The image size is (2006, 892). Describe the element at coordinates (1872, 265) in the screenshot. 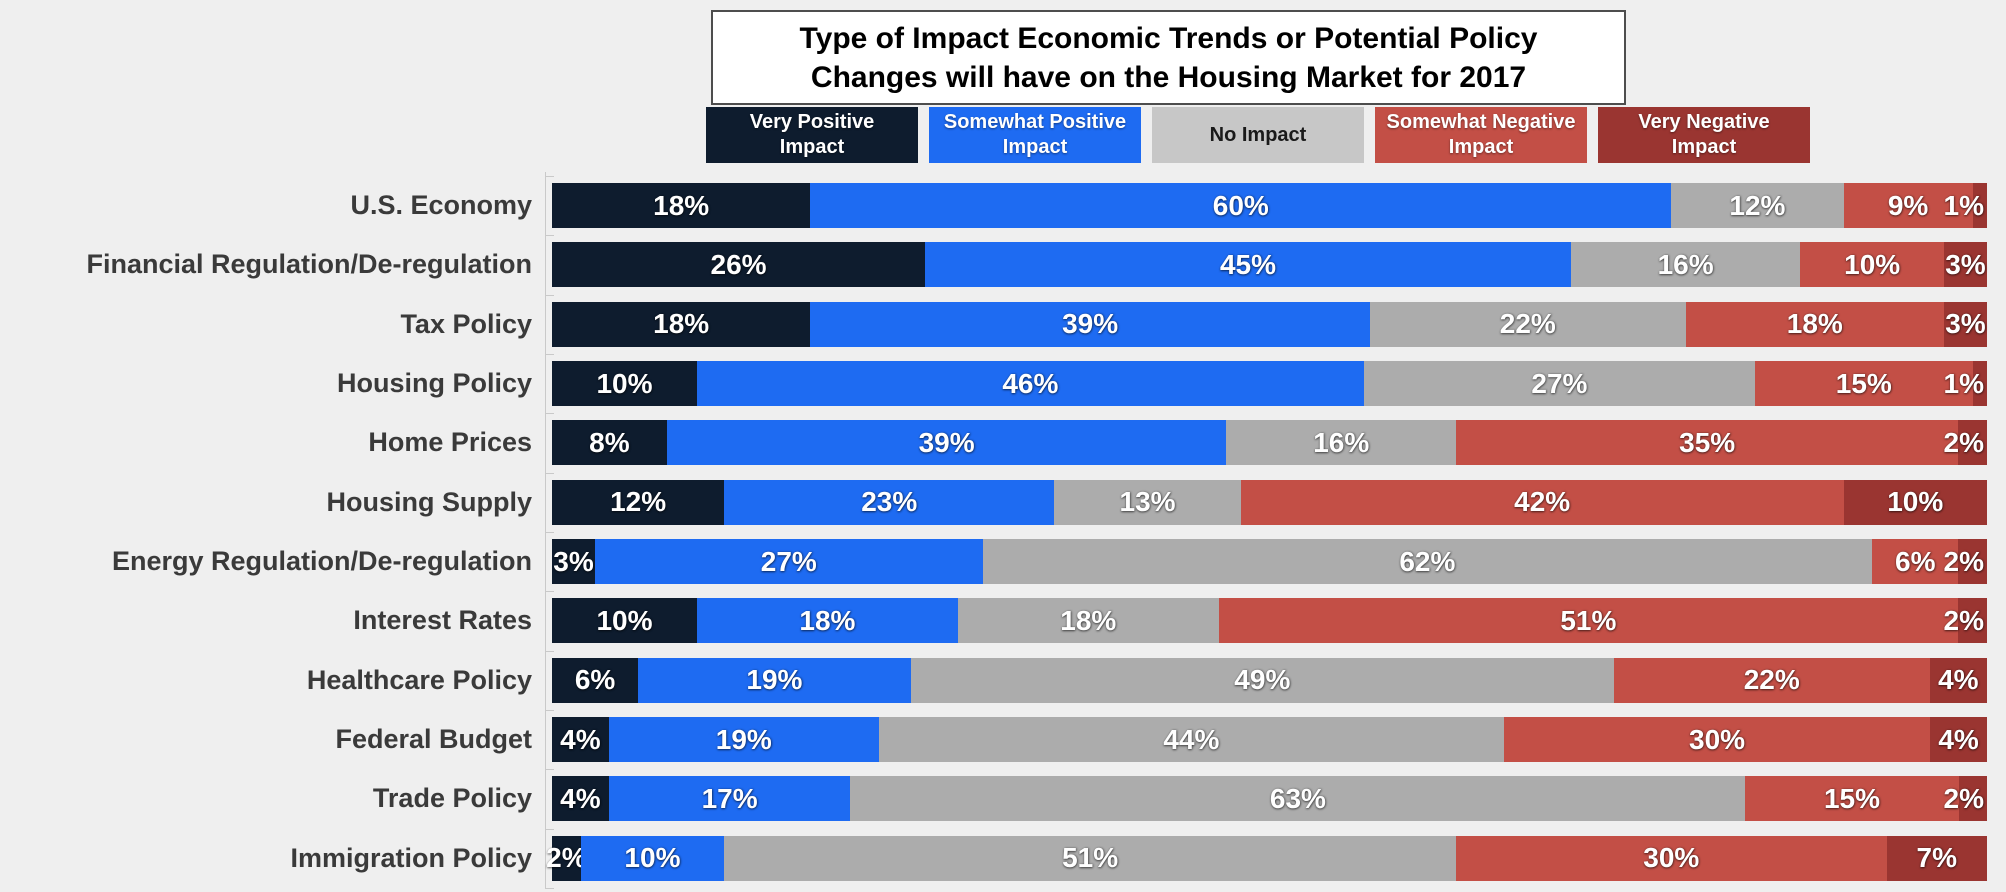

I see `bar-segment-somewhat-negative-impact: 10%` at that location.